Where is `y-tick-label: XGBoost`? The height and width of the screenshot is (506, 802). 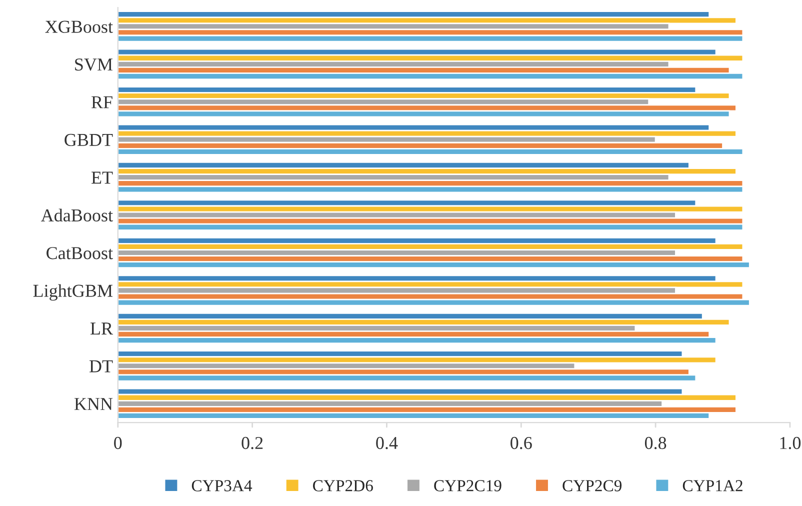 y-tick-label: XGBoost is located at coordinates (79, 26).